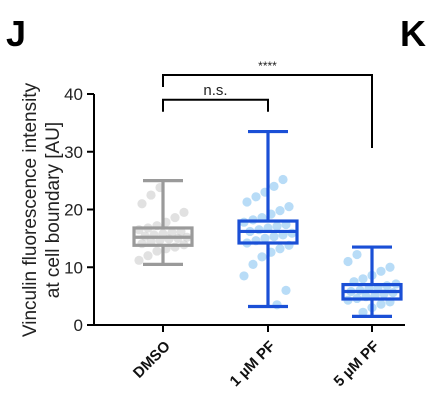  I want to click on y-axis-label-line1: Vinculin fluorescence intensity, so click(30, 209).